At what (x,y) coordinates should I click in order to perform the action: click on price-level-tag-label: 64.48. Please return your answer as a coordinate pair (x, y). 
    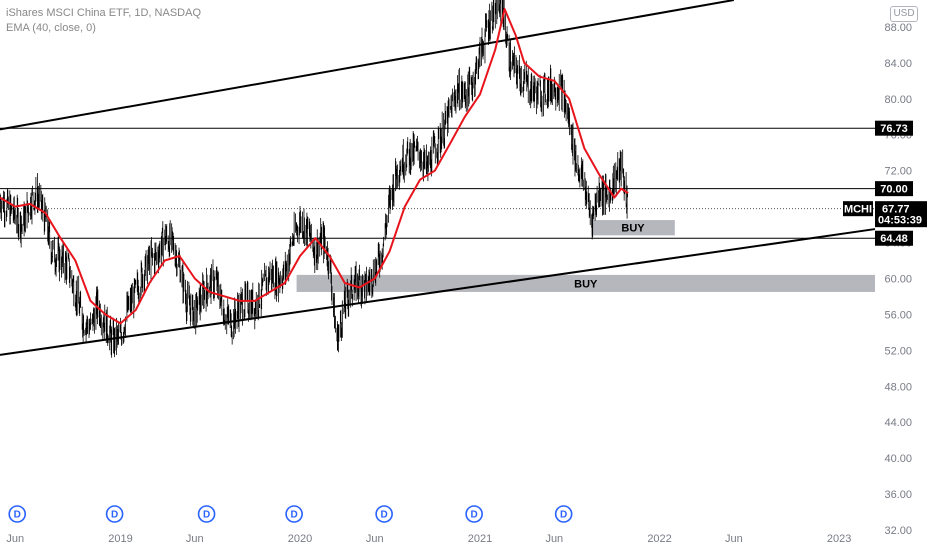
    Looking at the image, I should click on (894, 239).